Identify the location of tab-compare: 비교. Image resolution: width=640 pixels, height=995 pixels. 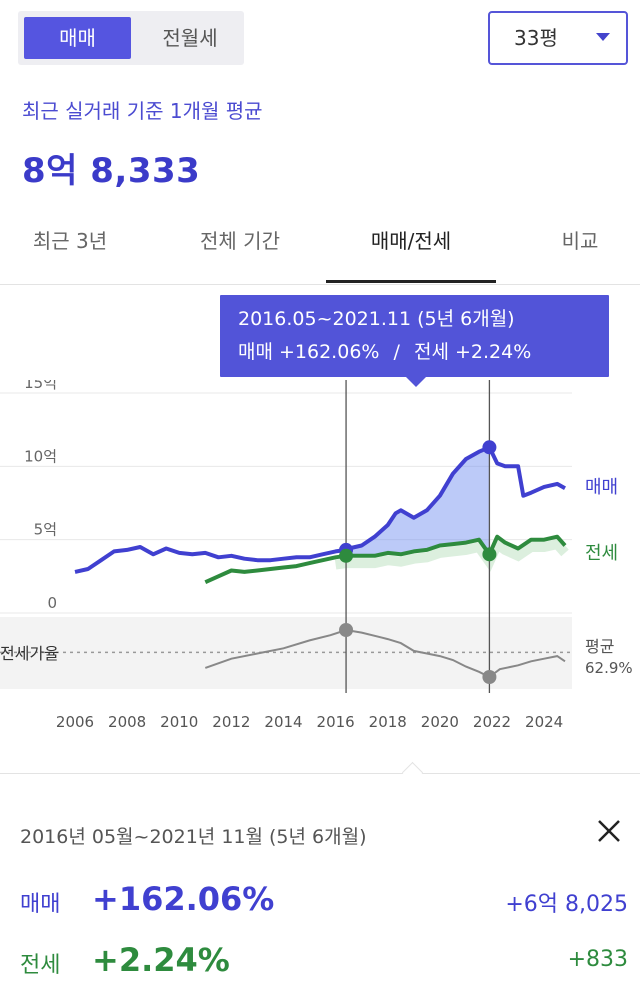
(580, 241).